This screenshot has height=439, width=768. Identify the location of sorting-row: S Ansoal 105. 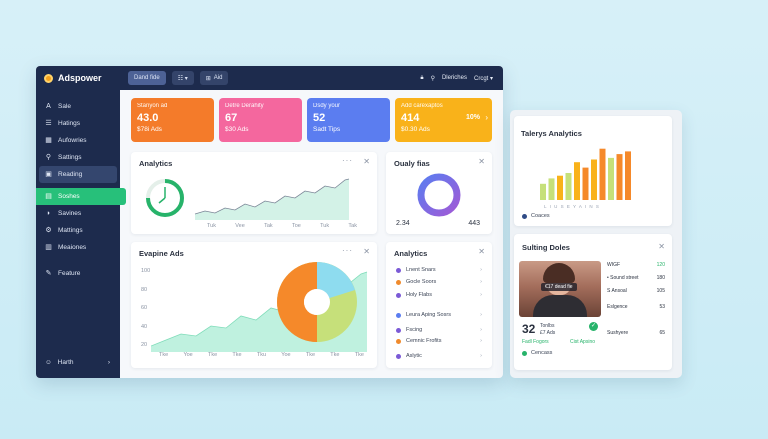
(636, 296).